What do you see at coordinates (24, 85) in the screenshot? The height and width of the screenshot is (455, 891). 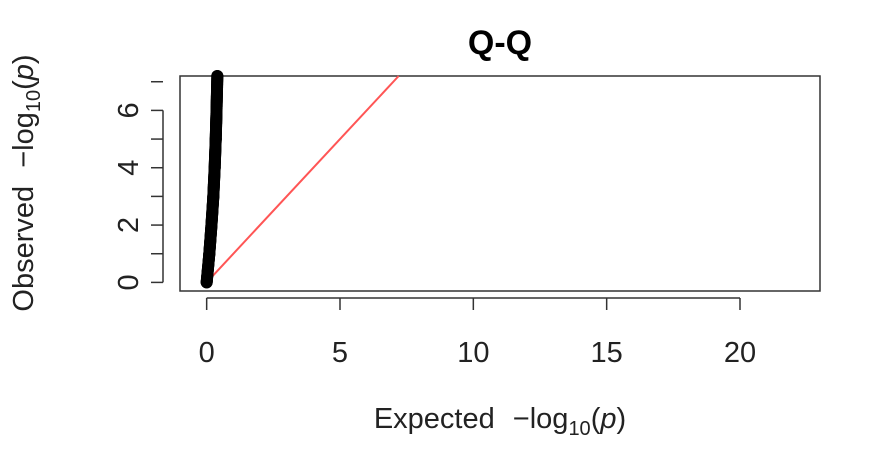 I see `y-axis-label-paren-open: (` at bounding box center [24, 85].